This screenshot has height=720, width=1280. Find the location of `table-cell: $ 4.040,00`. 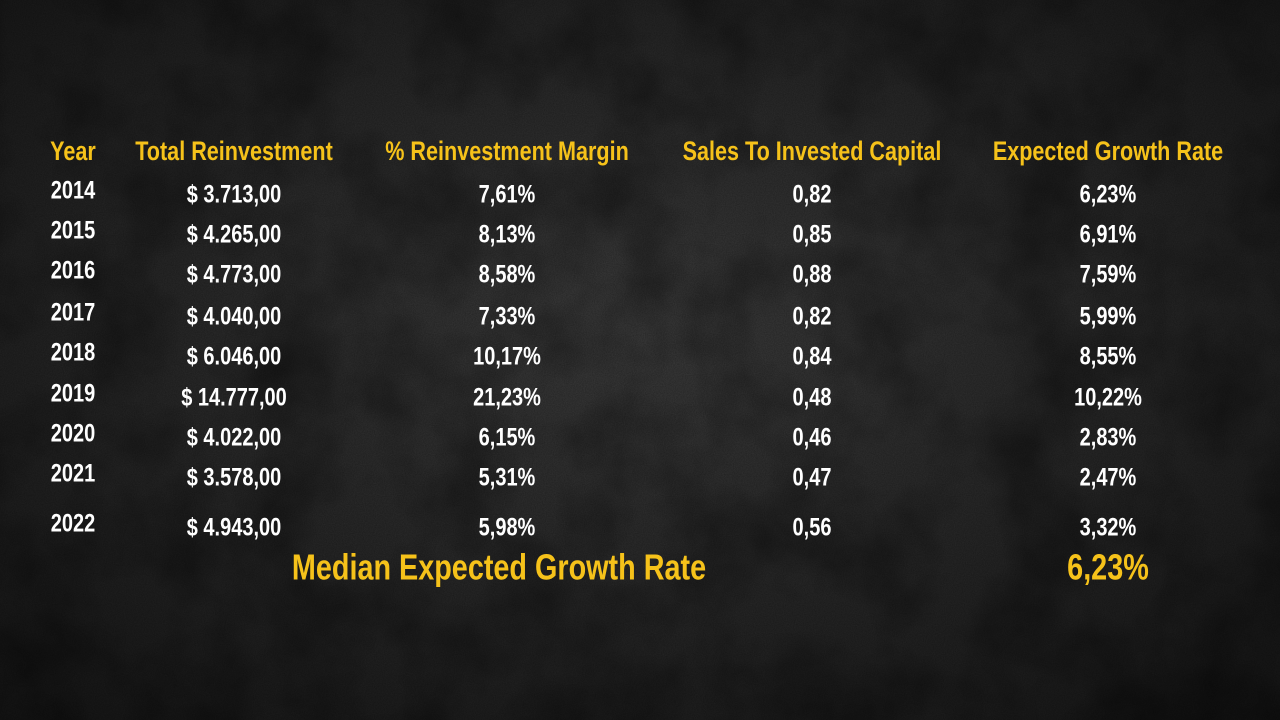

table-cell: $ 4.040,00 is located at coordinates (234, 317).